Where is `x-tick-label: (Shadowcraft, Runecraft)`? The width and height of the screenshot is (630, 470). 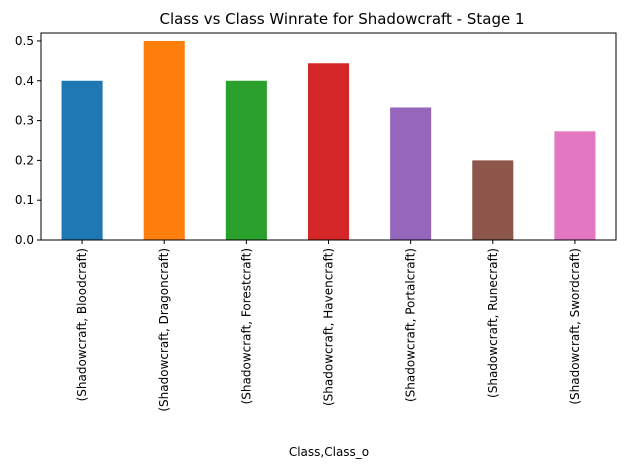
x-tick-label: (Shadowcraft, Runecraft) is located at coordinates (493, 323).